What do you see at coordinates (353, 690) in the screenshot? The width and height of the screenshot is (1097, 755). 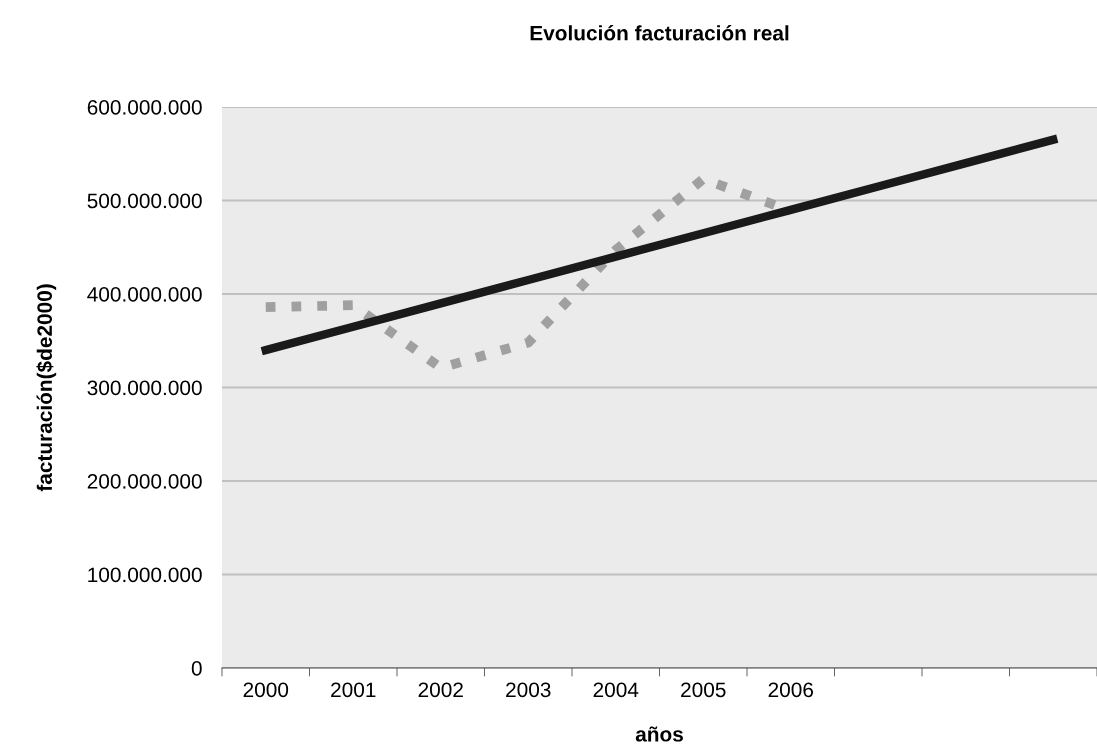 I see `x-tick-label: 2001` at bounding box center [353, 690].